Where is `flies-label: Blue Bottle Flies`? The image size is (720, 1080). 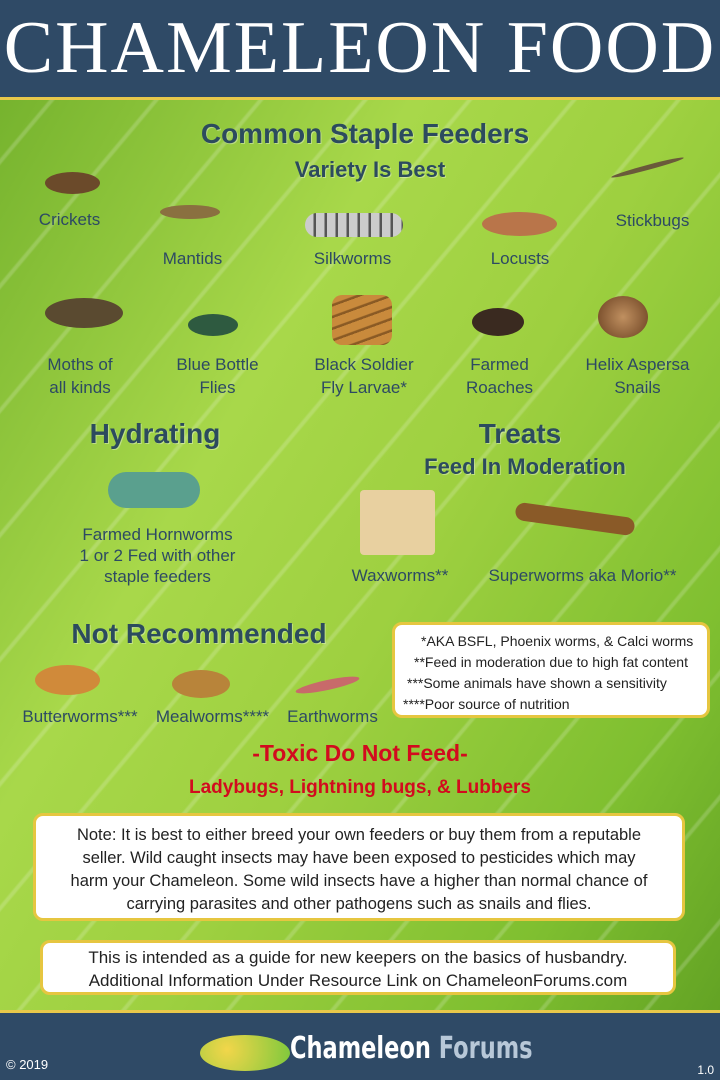 flies-label: Blue Bottle Flies is located at coordinates (217, 376).